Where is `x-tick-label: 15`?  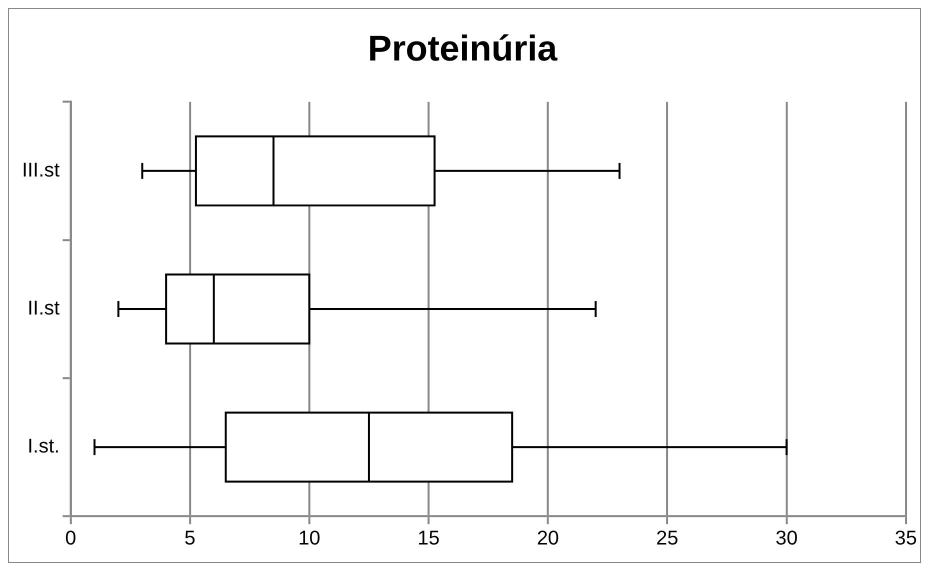 x-tick-label: 15 is located at coordinates (429, 539).